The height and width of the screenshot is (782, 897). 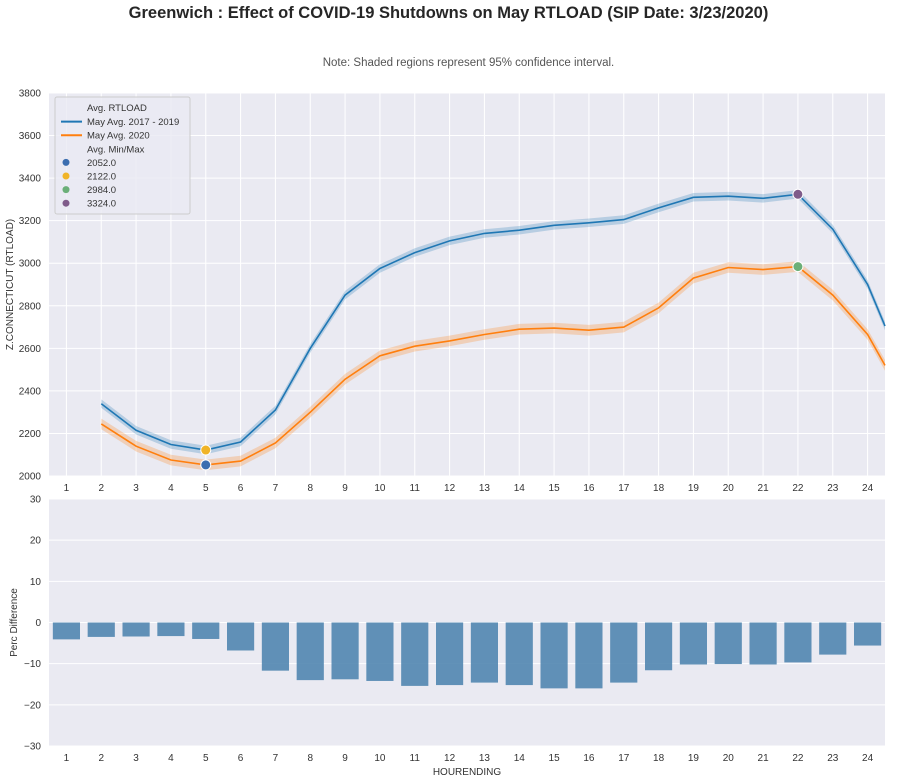 What do you see at coordinates (30, 264) in the screenshot?
I see `y-tick-label: 3000` at bounding box center [30, 264].